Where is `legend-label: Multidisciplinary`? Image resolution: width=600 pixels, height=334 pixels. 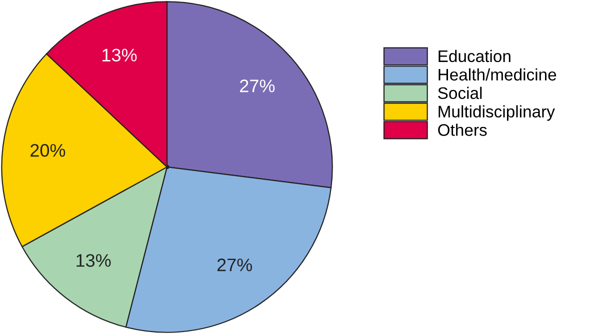
legend-label: Multidisciplinary is located at coordinates (496, 113).